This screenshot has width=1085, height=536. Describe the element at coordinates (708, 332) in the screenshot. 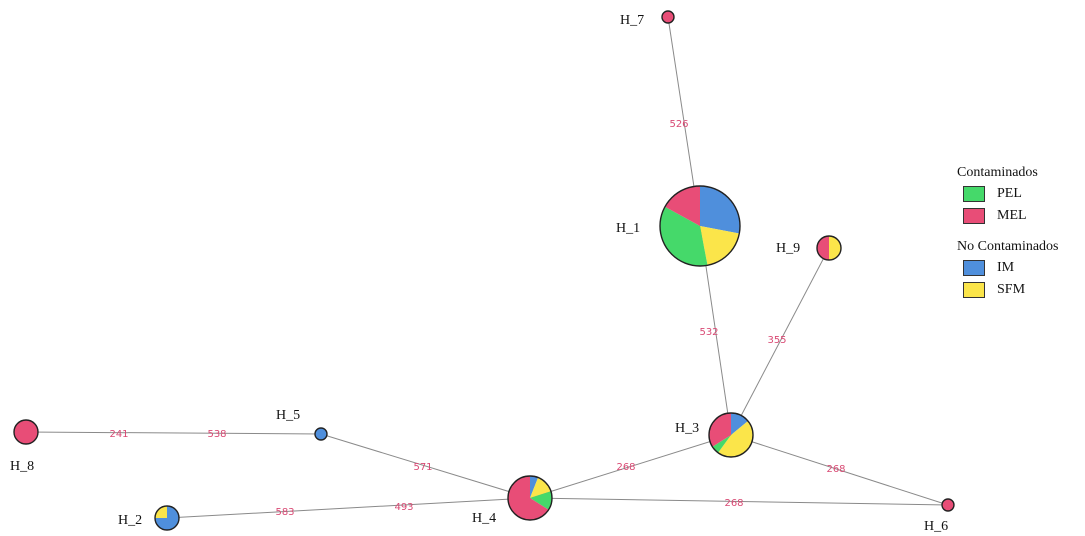

I see `edge-label-H_1-H_3: 532` at that location.